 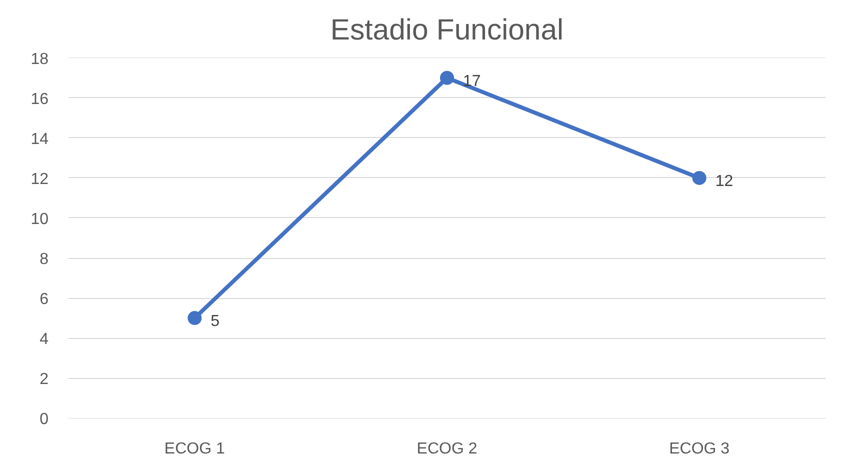 What do you see at coordinates (724, 181) in the screenshot?
I see `data-label: 12` at bounding box center [724, 181].